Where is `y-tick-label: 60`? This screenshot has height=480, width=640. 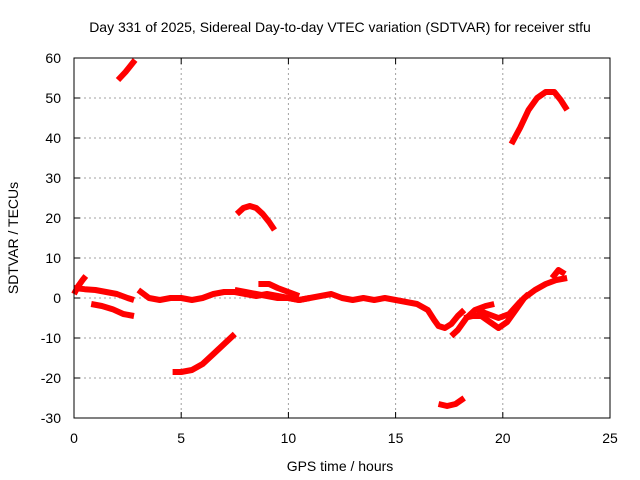 y-tick-label: 60 is located at coordinates (53, 58).